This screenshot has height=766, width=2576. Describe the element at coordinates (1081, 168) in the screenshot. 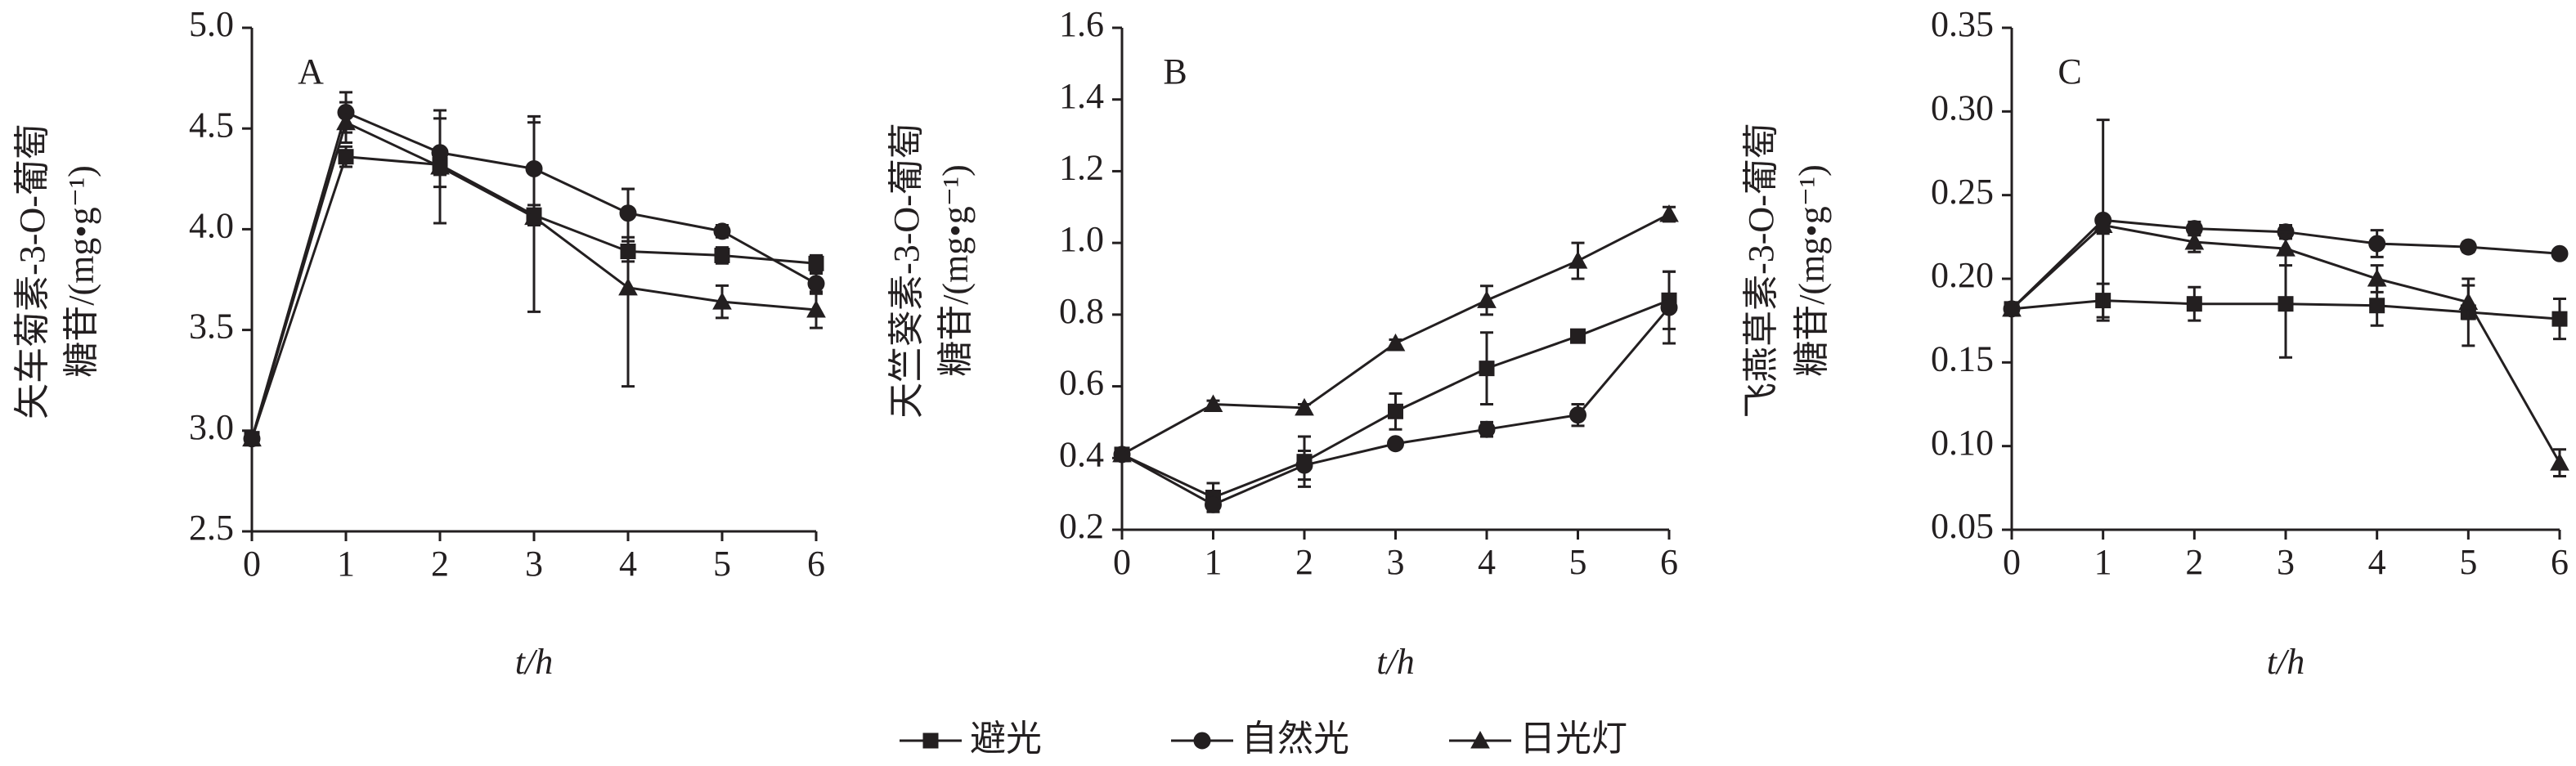

I see `y-tick-label: 1.2` at that location.